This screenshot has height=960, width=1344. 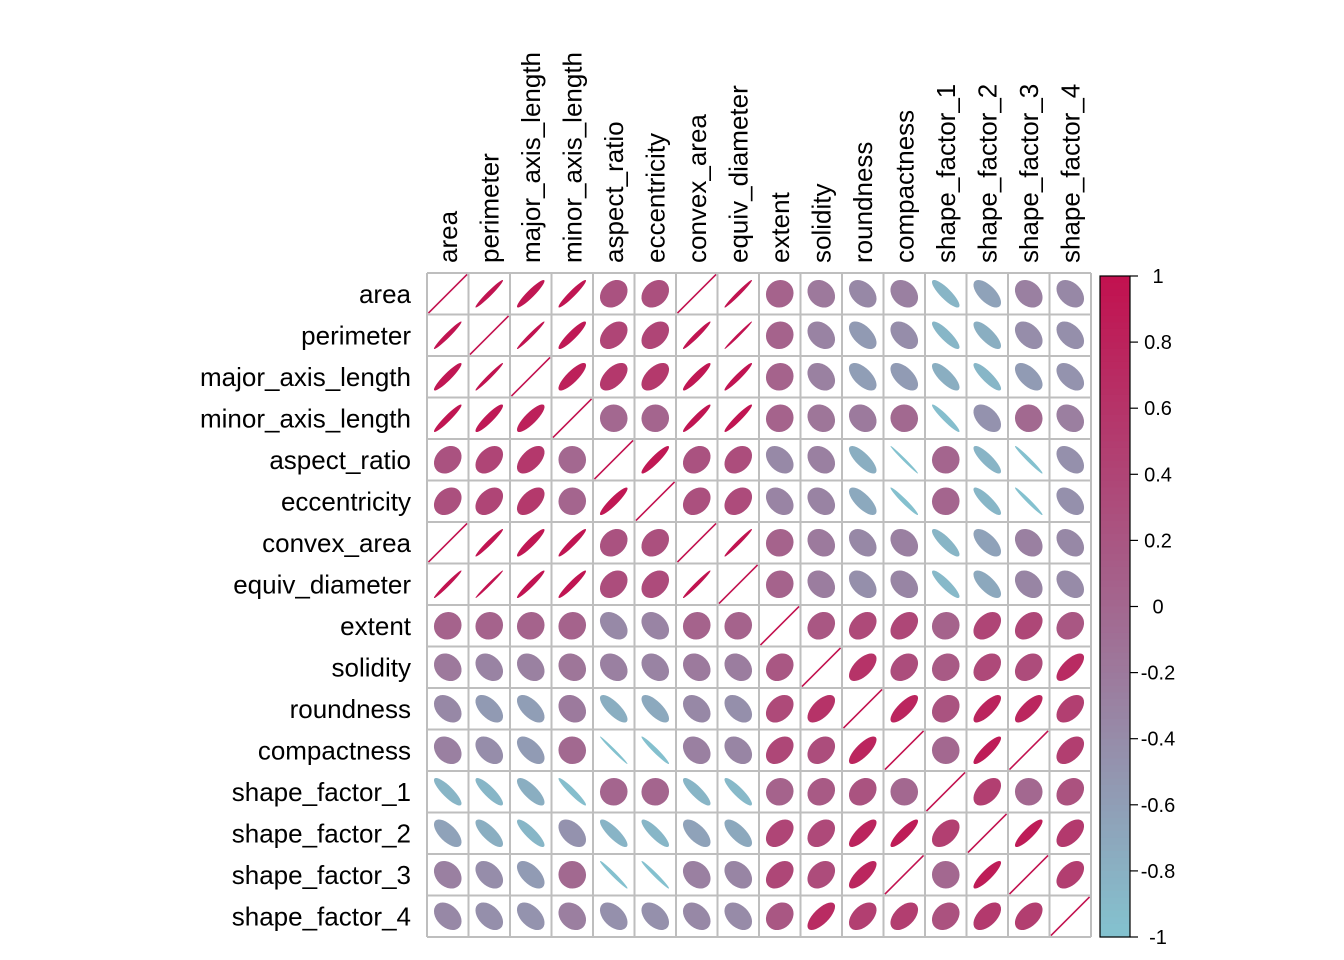 I want to click on cell-shape_factor_4-area, so click(x=447, y=916).